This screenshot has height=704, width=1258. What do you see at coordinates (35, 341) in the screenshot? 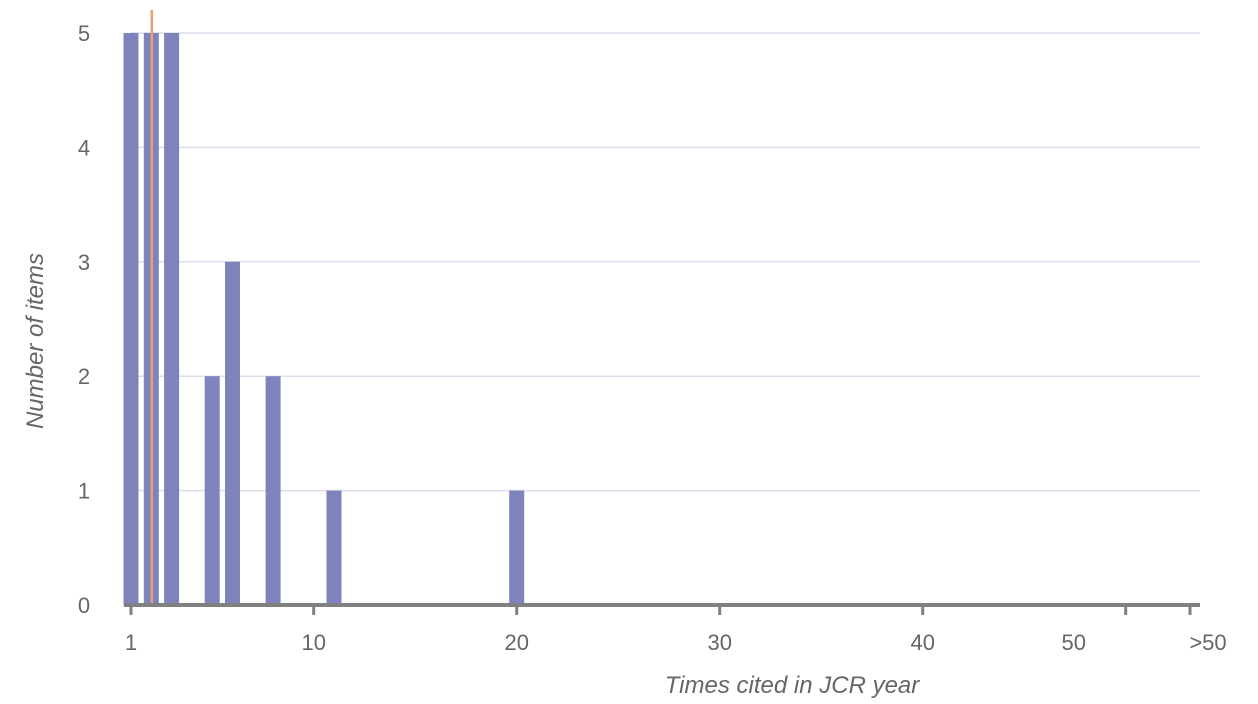
I see `y-axis-title: Number of items` at bounding box center [35, 341].